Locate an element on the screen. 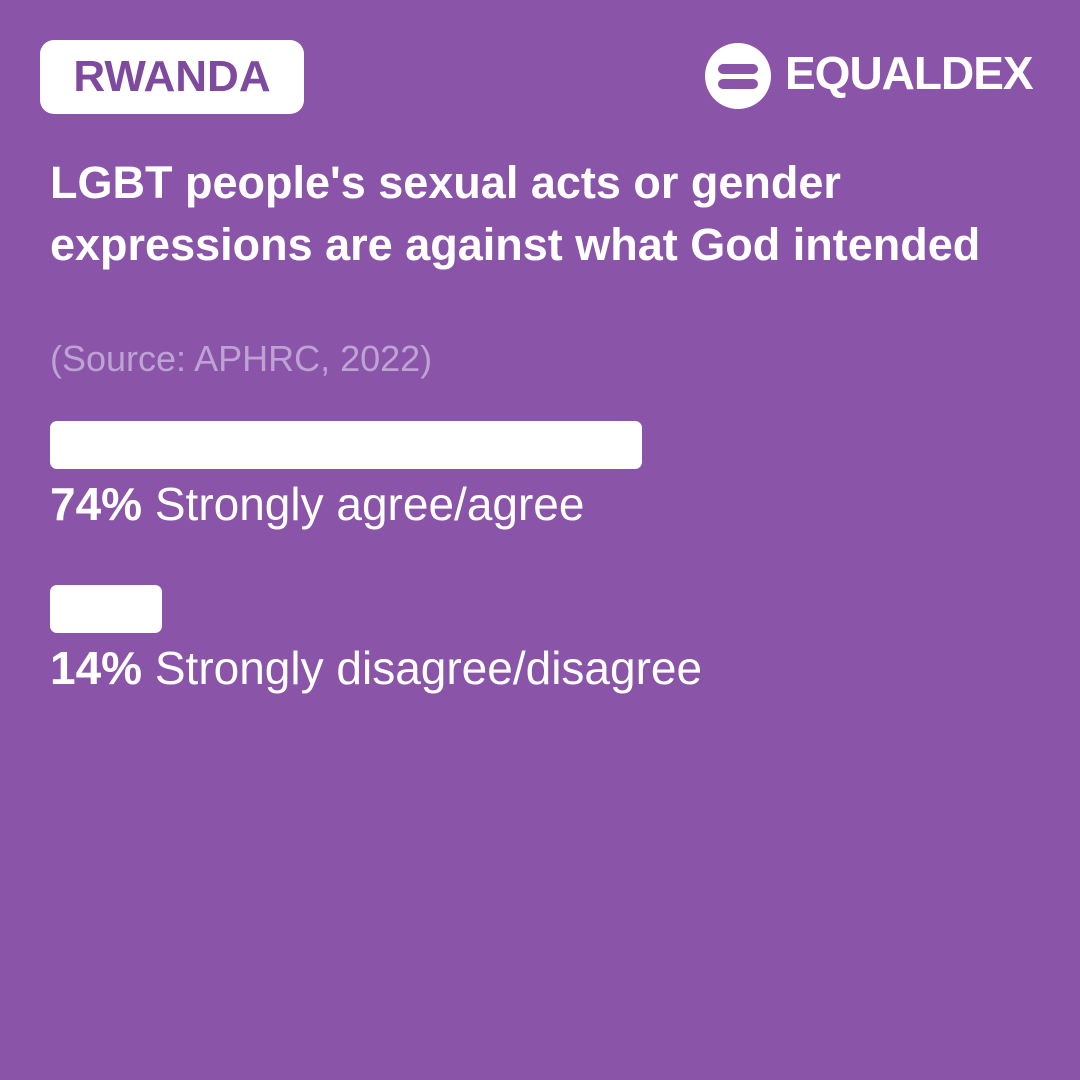 Image resolution: width=1080 pixels, height=1080 pixels. source: (Source: APHRC, 2022) is located at coordinates (241, 358).